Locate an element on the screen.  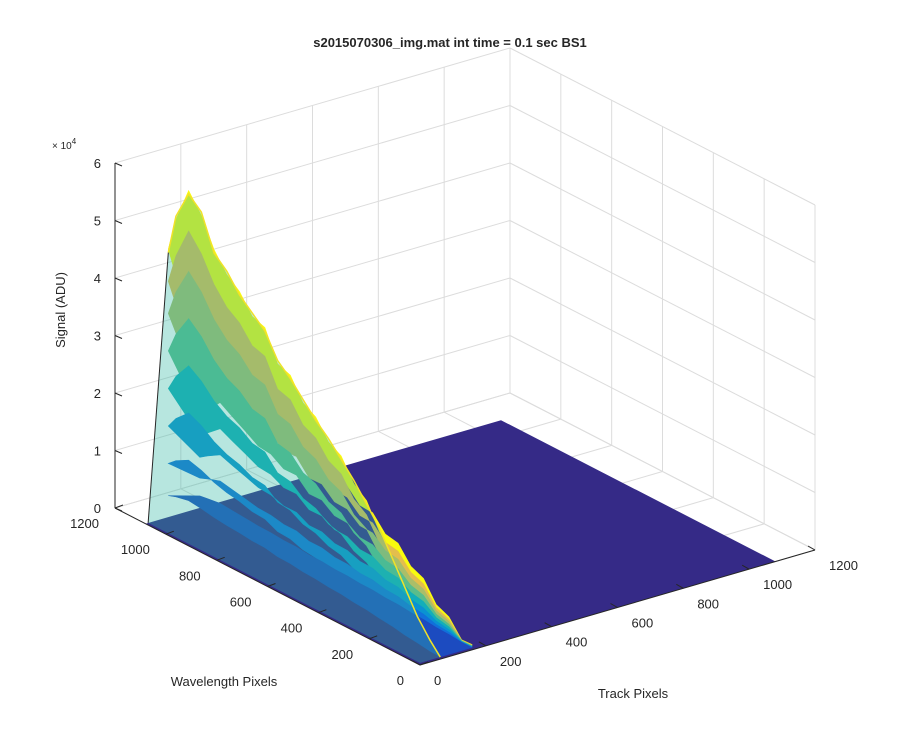
x-axis-label: Track Pixels is located at coordinates (633, 693).